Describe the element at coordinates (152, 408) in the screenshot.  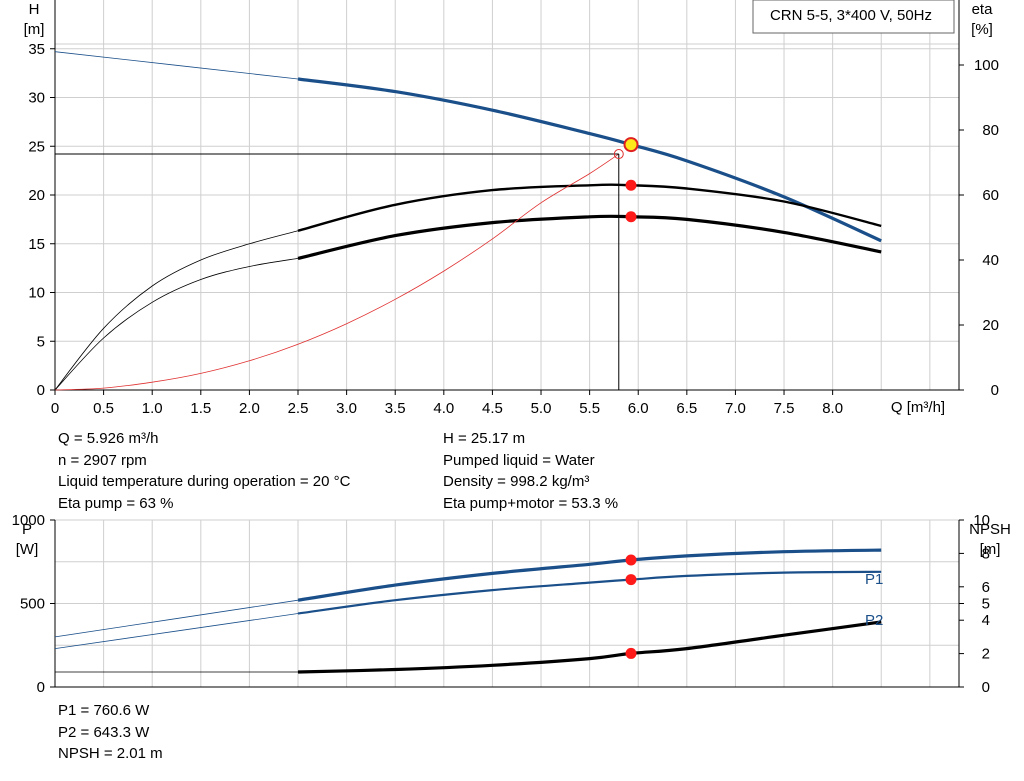
I see `x-tick-label: 1.0` at that location.